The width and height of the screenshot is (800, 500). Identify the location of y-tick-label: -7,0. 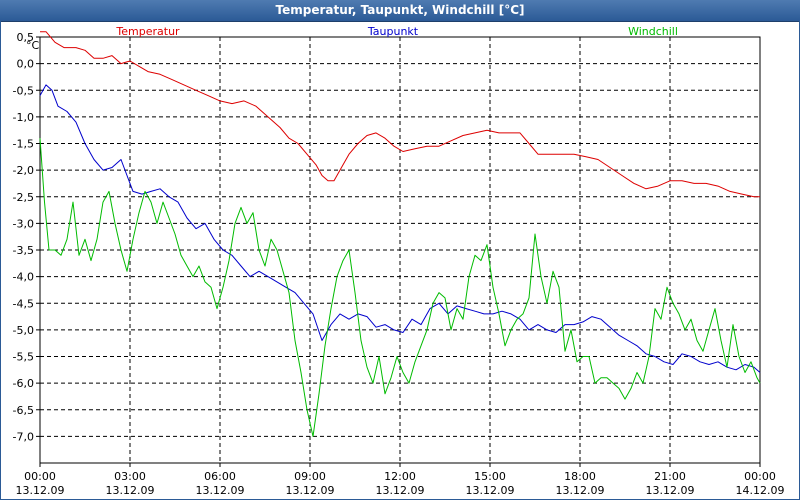
(23, 436).